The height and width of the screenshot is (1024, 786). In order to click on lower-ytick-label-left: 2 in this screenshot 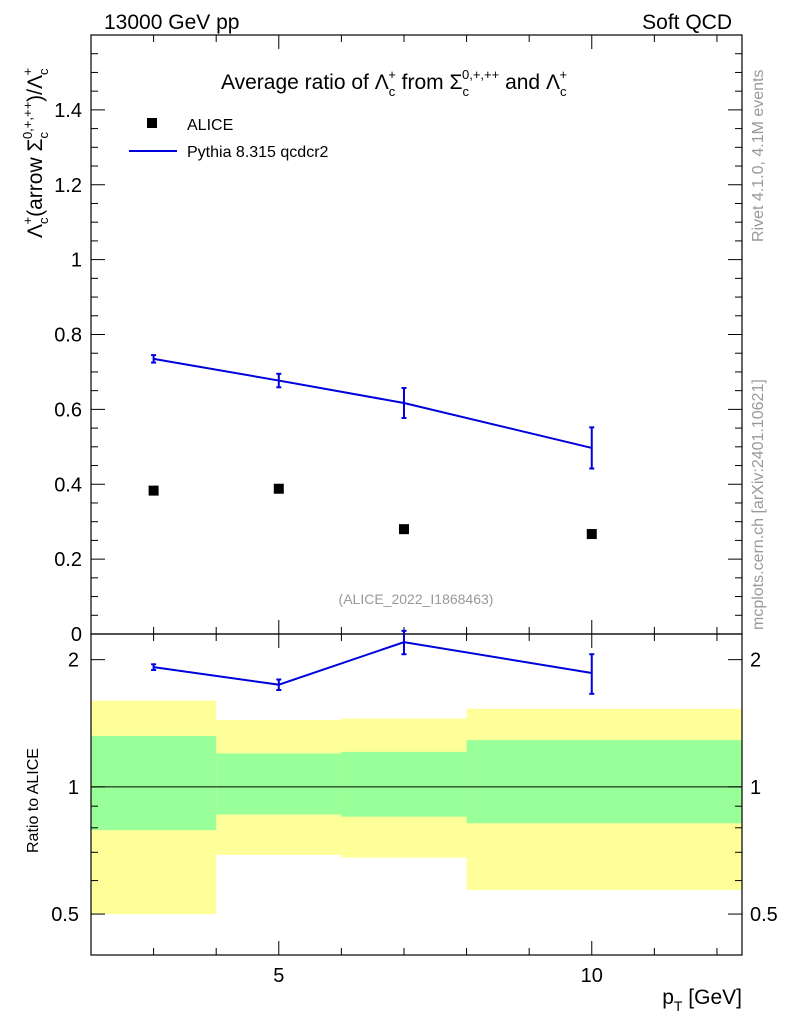, I will do `click(73, 661)`.